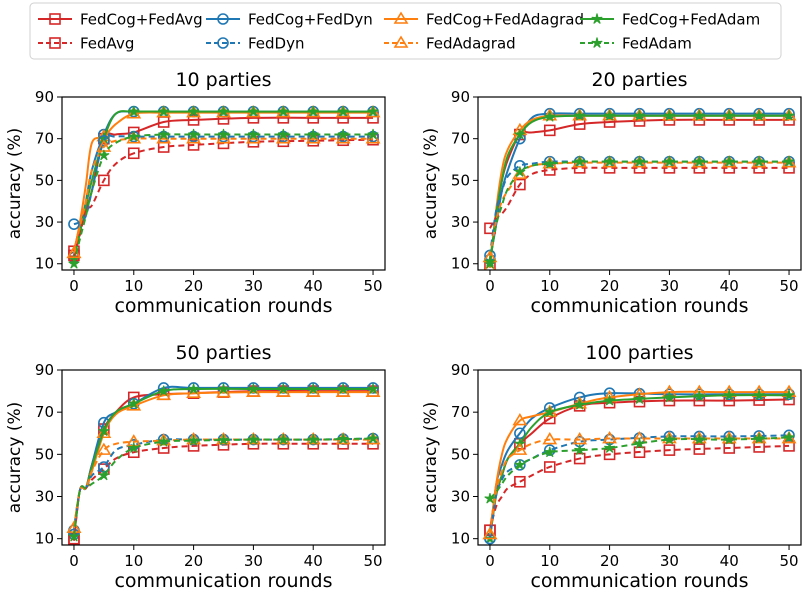 The image size is (805, 604). Describe the element at coordinates (44, 412) in the screenshot. I see `y-tick-label: 70` at that location.